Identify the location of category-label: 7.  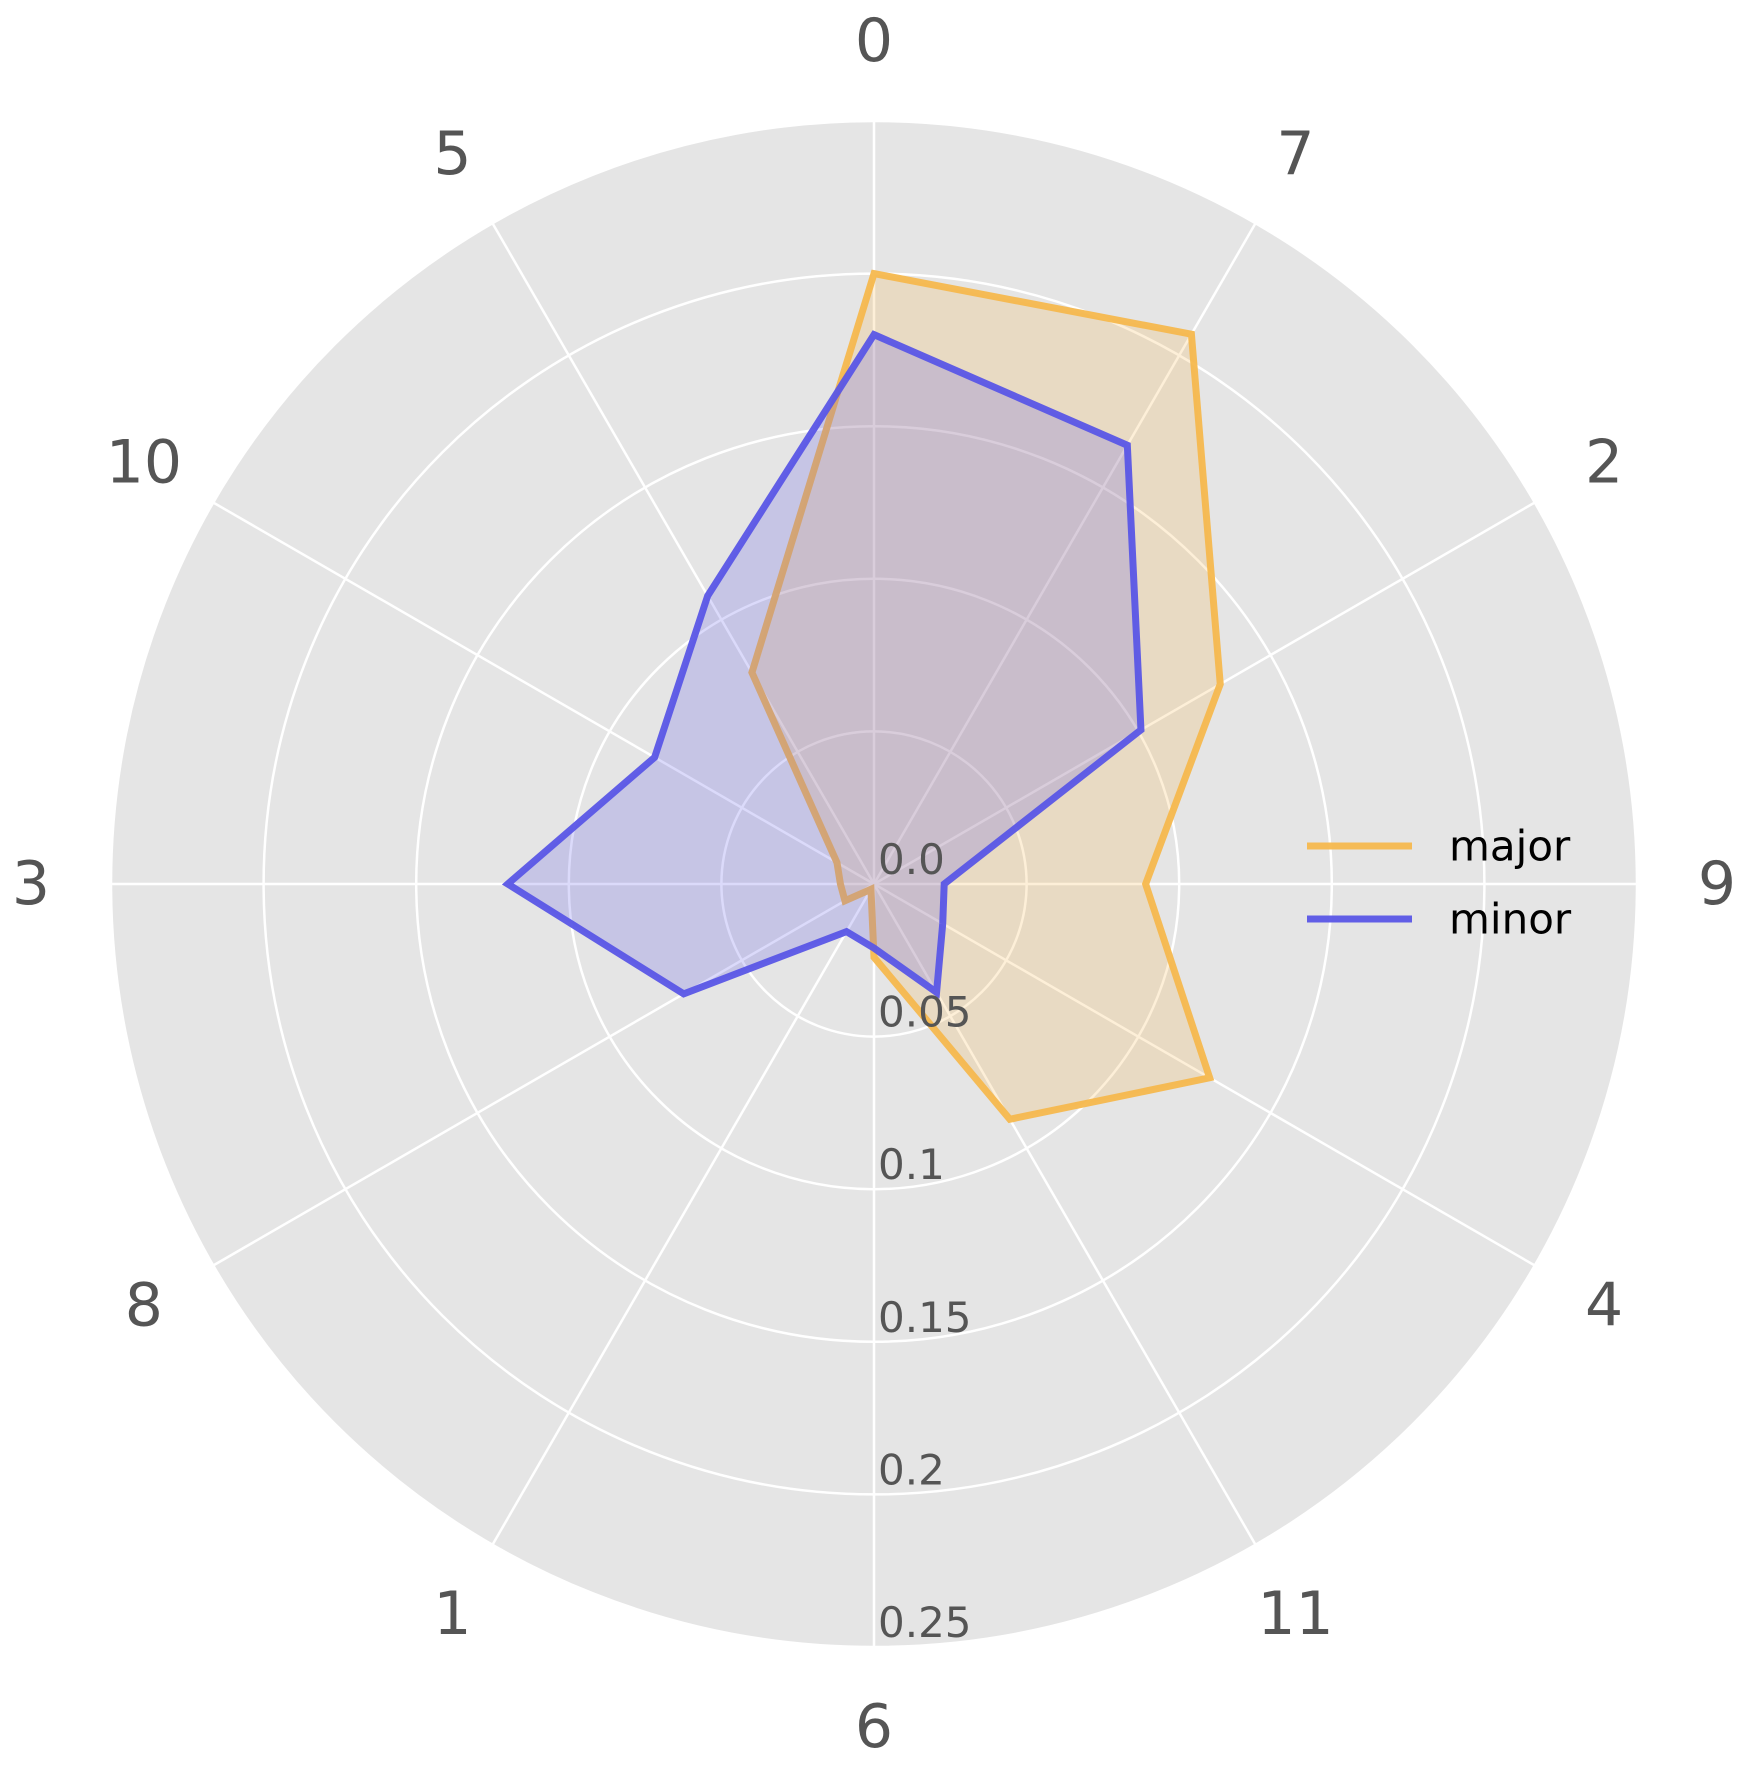
(1295, 154).